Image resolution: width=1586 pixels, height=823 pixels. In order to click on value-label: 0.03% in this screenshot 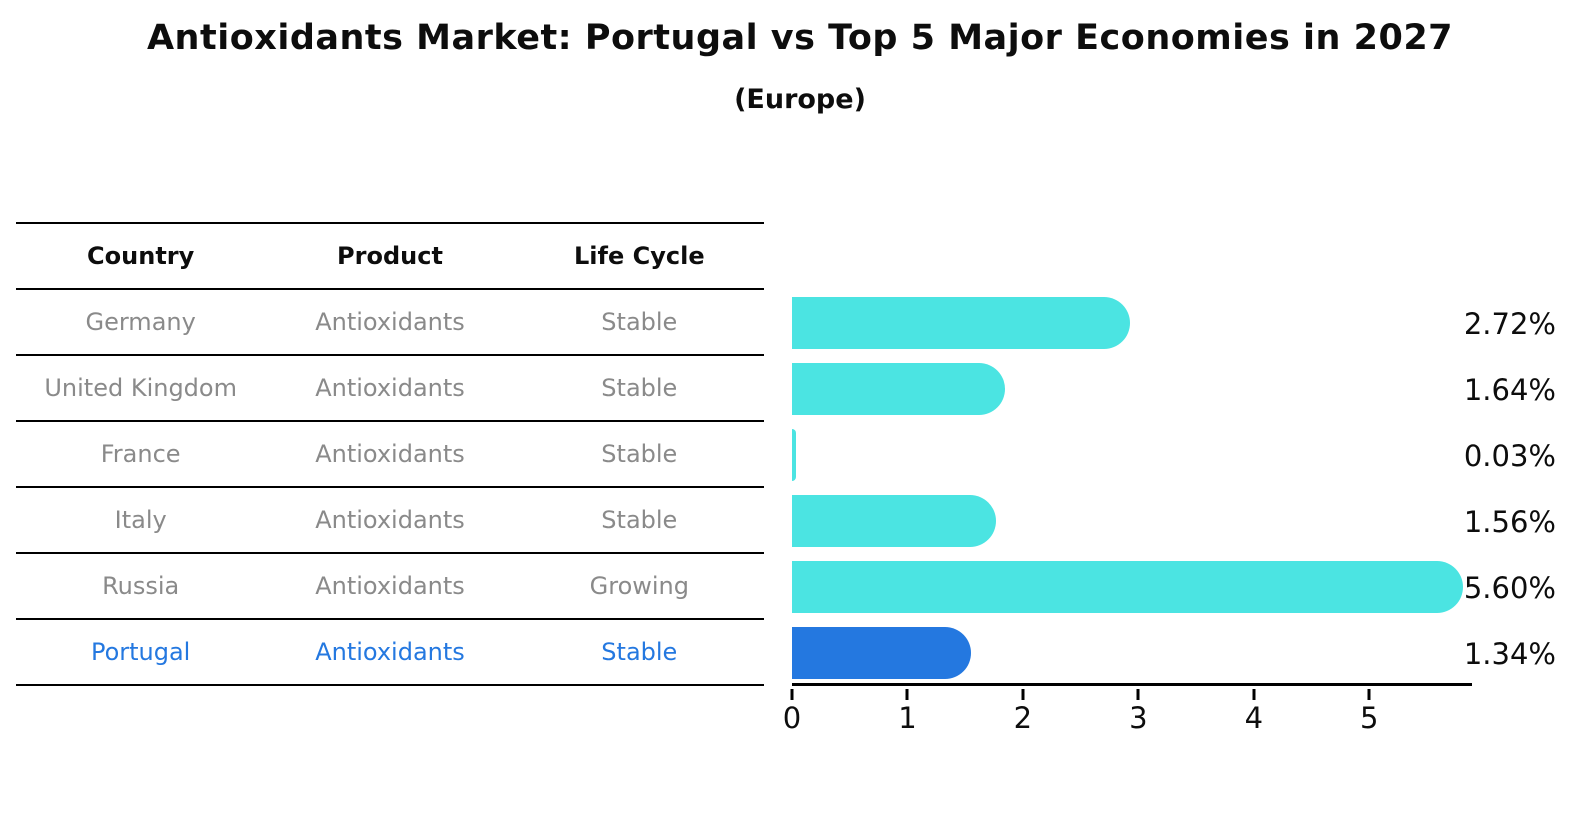, I will do `click(1509, 456)`.